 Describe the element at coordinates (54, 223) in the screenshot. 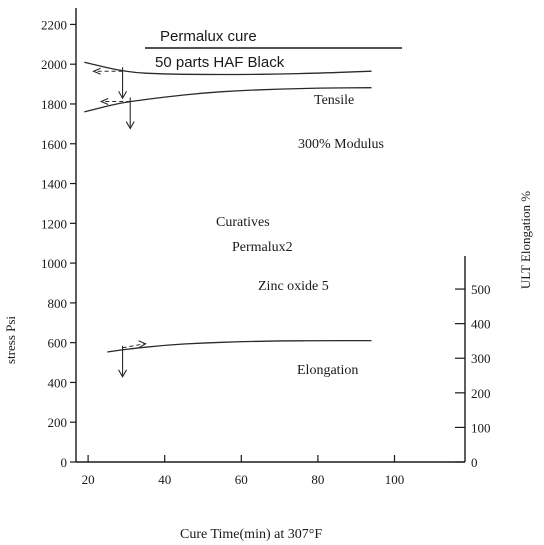

I see `y-left-tick-label: 1200` at that location.